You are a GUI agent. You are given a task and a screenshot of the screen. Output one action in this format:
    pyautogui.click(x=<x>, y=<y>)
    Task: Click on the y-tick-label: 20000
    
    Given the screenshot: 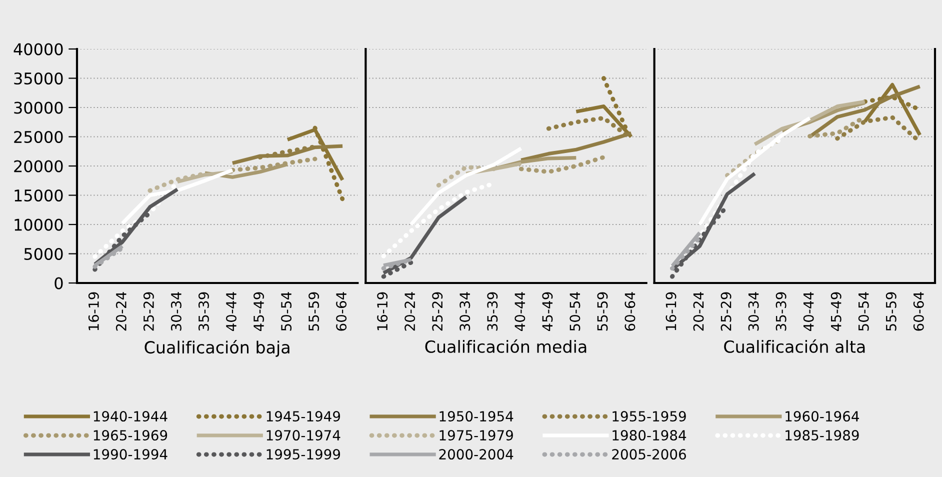 What is the action you would take?
    pyautogui.click(x=38, y=166)
    